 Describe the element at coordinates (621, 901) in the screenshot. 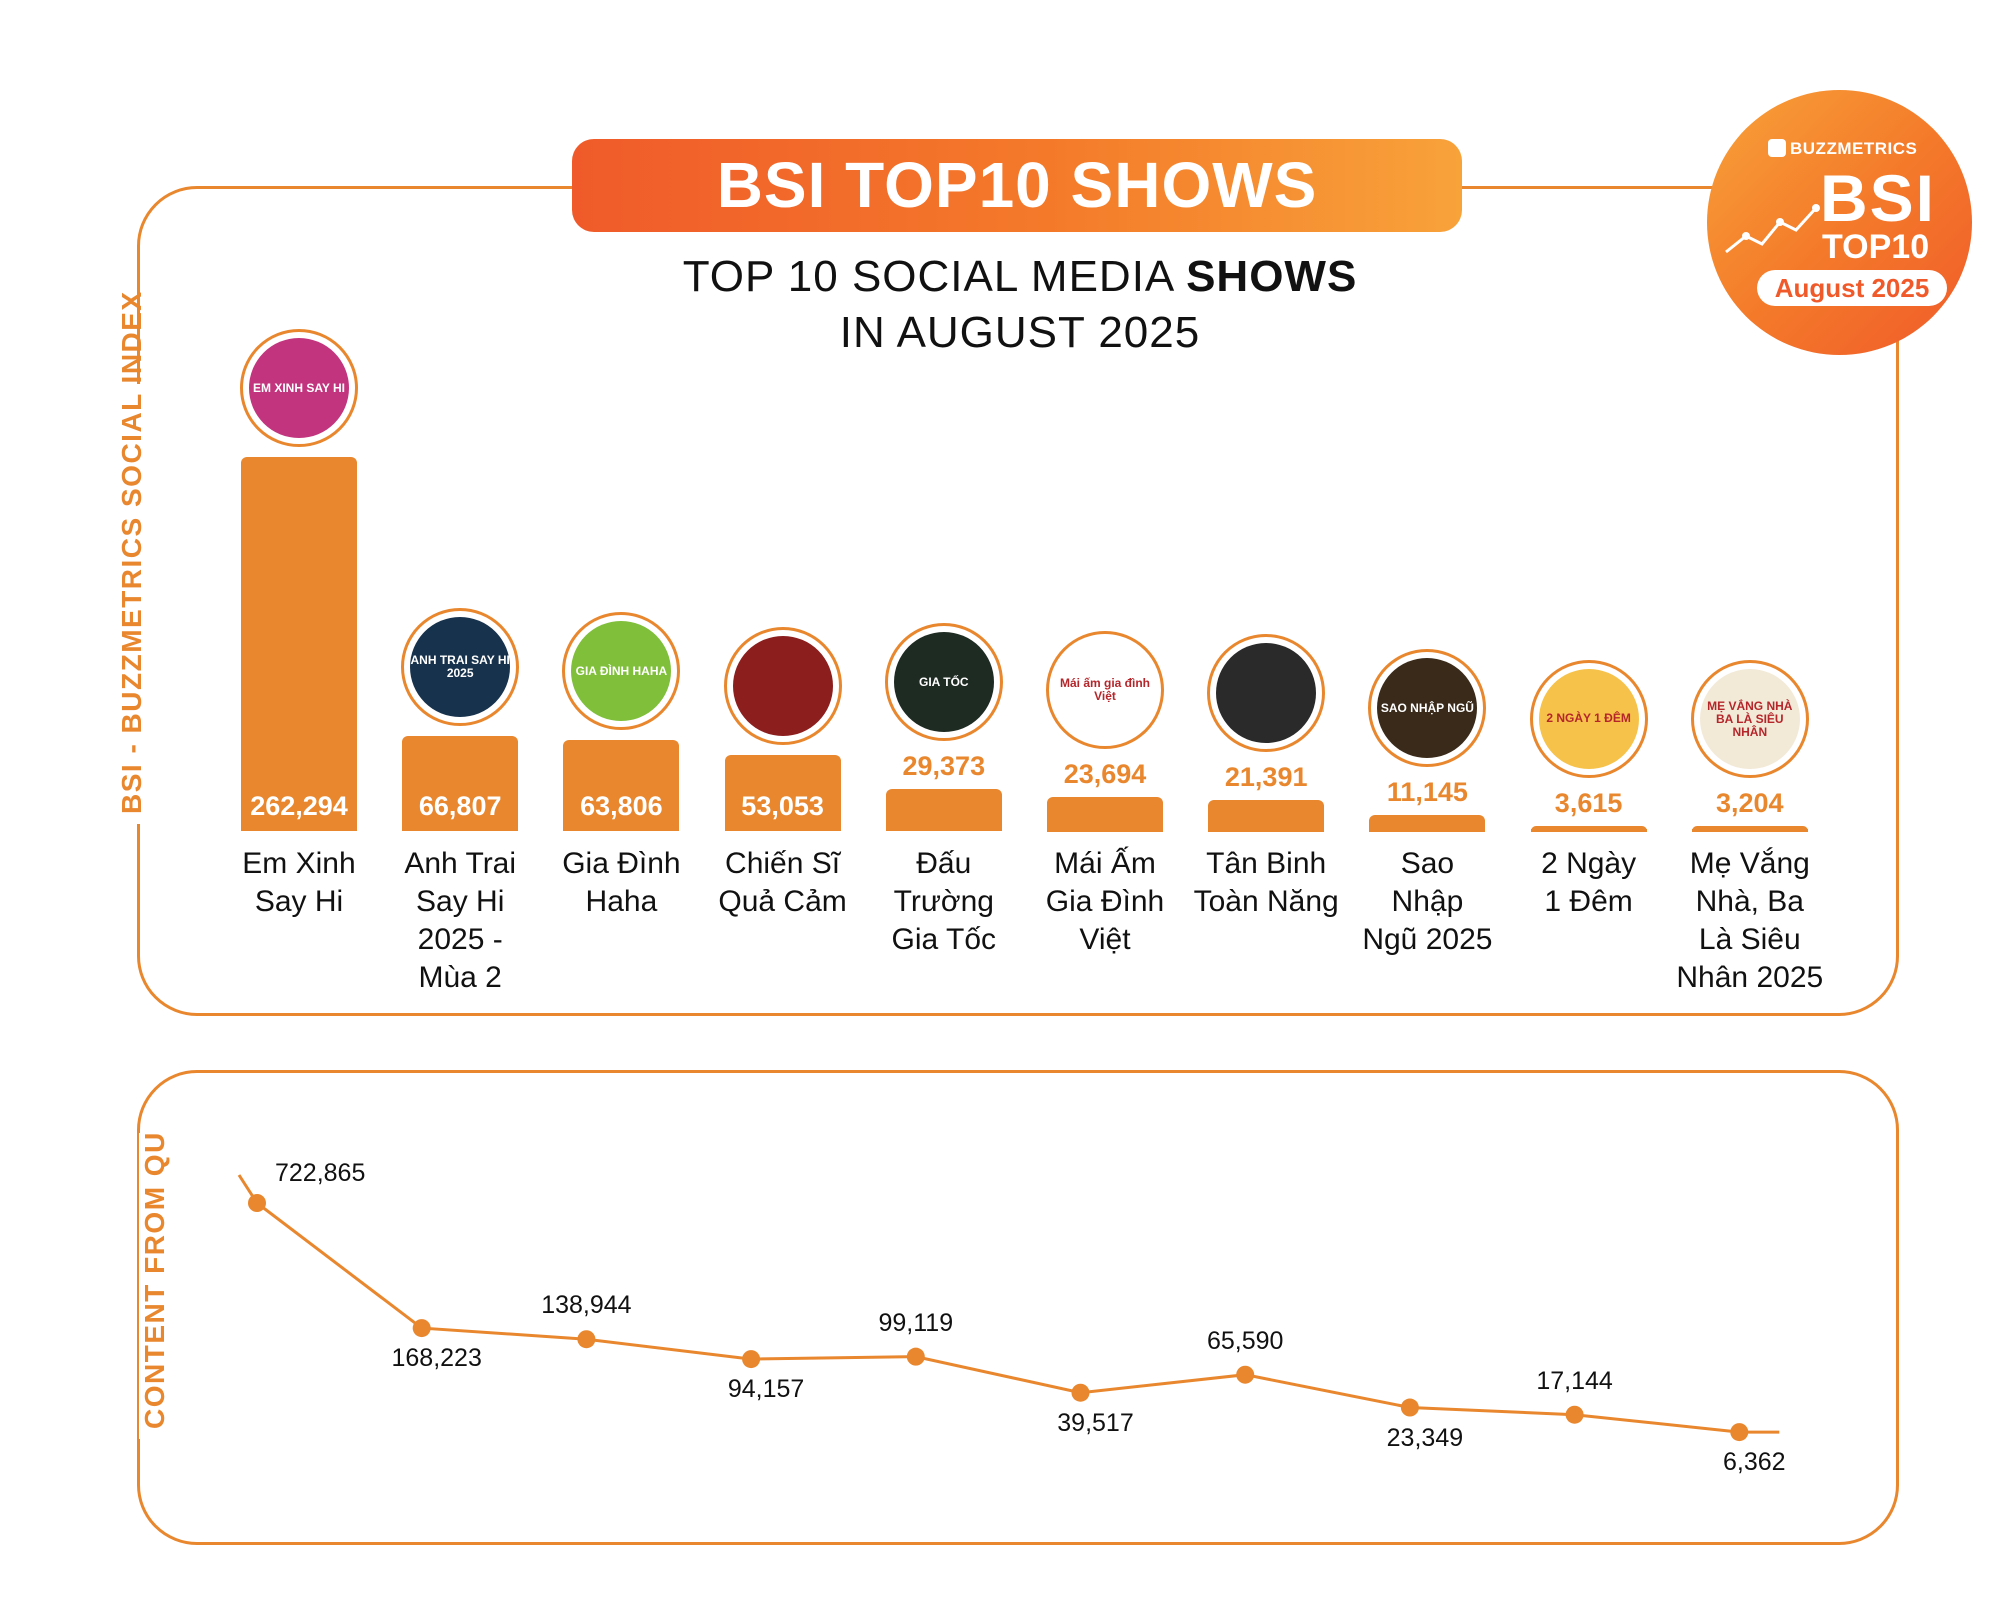

I see `category-label-line: Haha` at that location.